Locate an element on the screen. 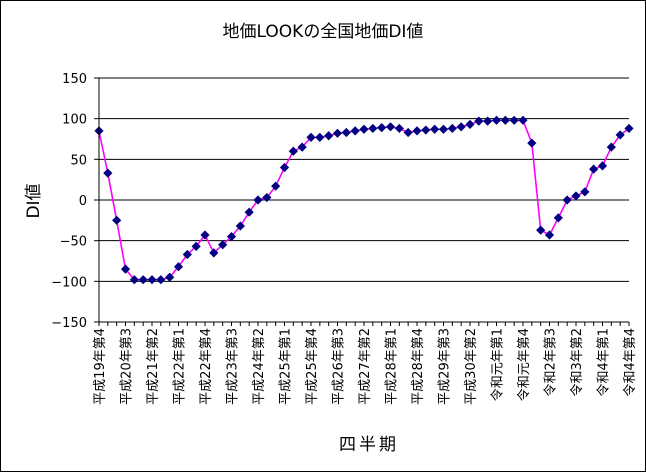 The height and width of the screenshot is (472, 646). x-tick-label: 令和3年第2 is located at coordinates (577, 362).